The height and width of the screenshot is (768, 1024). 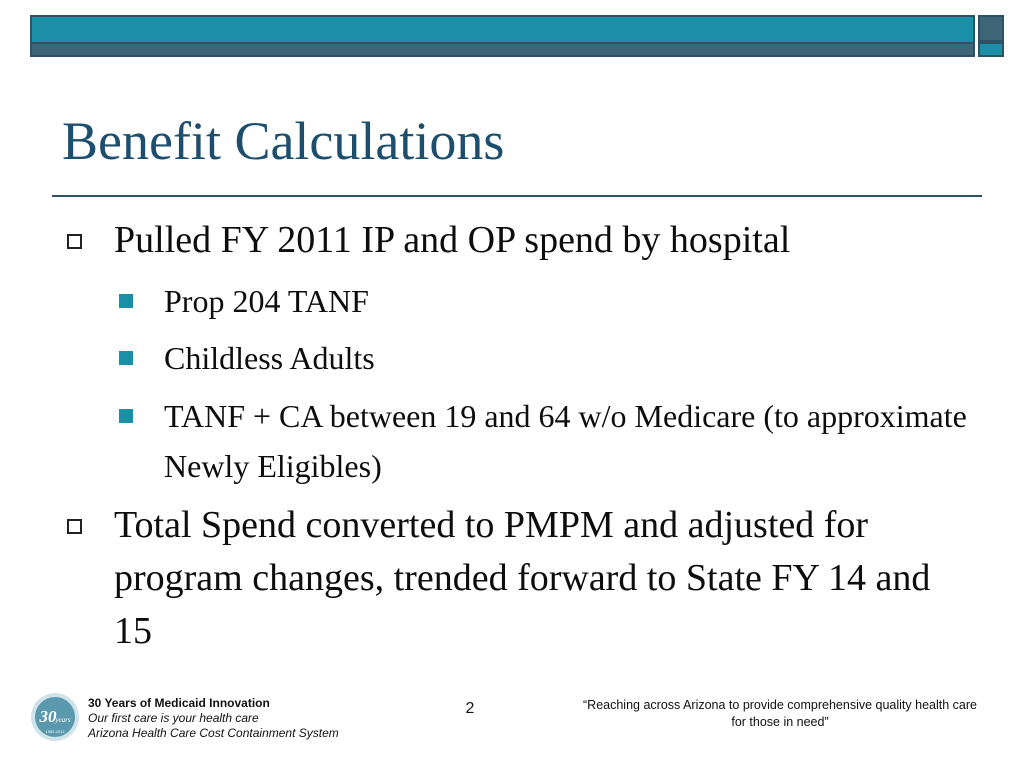 I want to click on 30-years-logo-icon: 30 years 1982 2012, so click(x=55, y=717).